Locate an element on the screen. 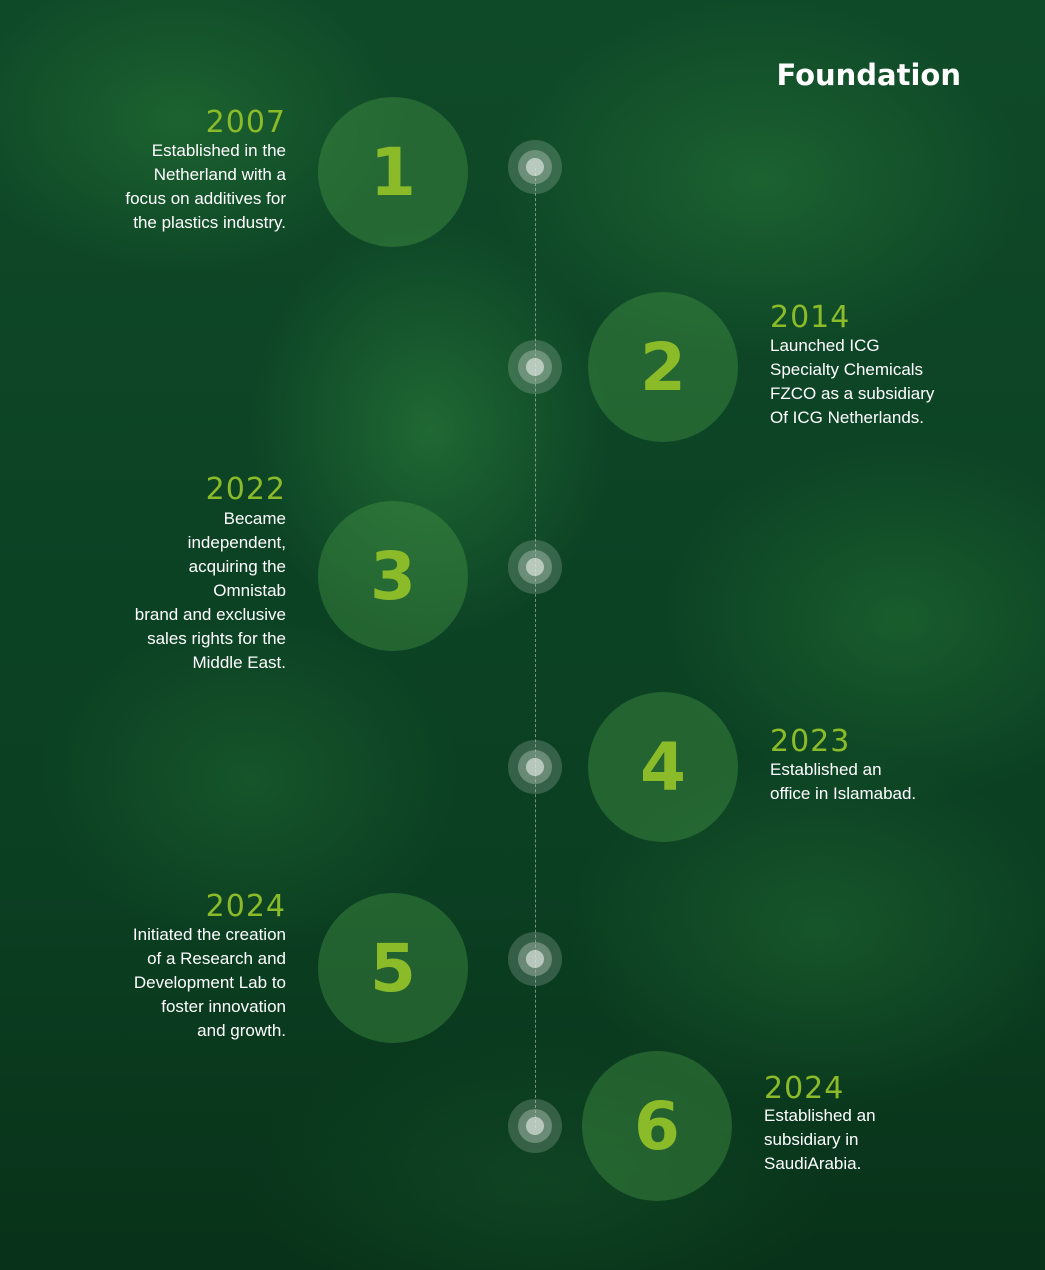 Image resolution: width=1045 pixels, height=1270 pixels. milestone-year-2: 2014 is located at coordinates (810, 317).